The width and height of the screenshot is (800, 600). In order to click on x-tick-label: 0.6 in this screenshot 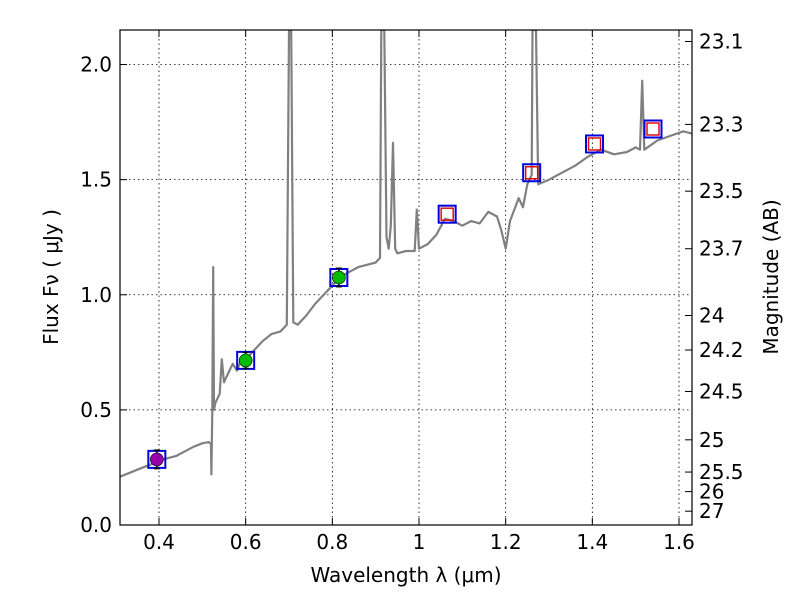, I will do `click(246, 542)`.